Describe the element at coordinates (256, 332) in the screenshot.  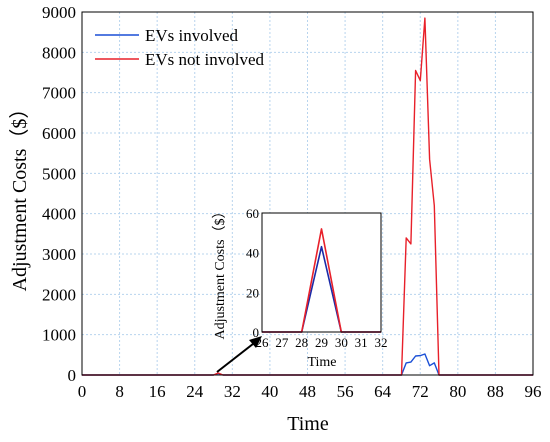
I see `inset-y-tick-0: 0` at that location.